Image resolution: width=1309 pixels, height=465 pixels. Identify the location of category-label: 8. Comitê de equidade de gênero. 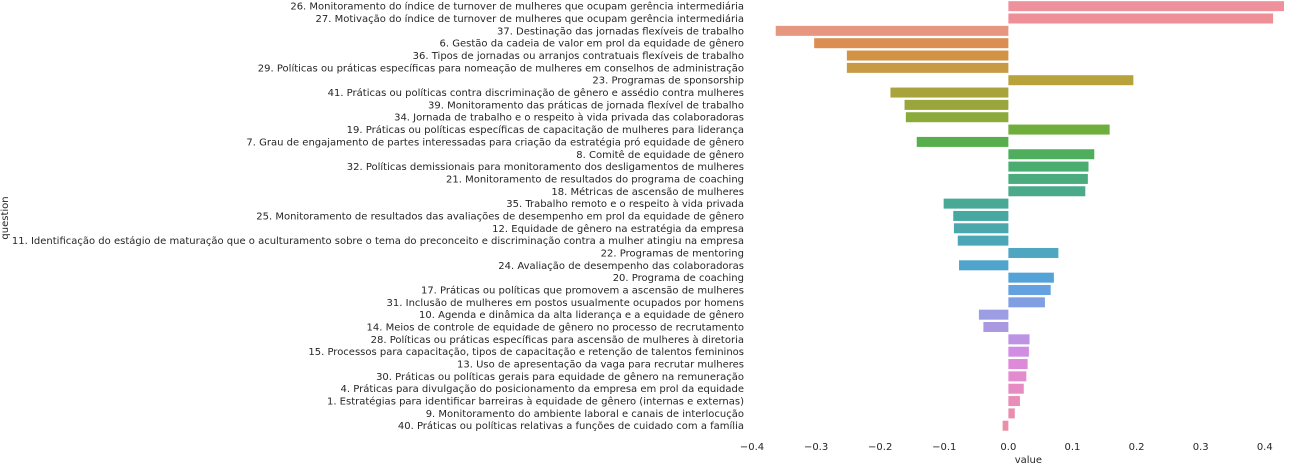
(660, 155).